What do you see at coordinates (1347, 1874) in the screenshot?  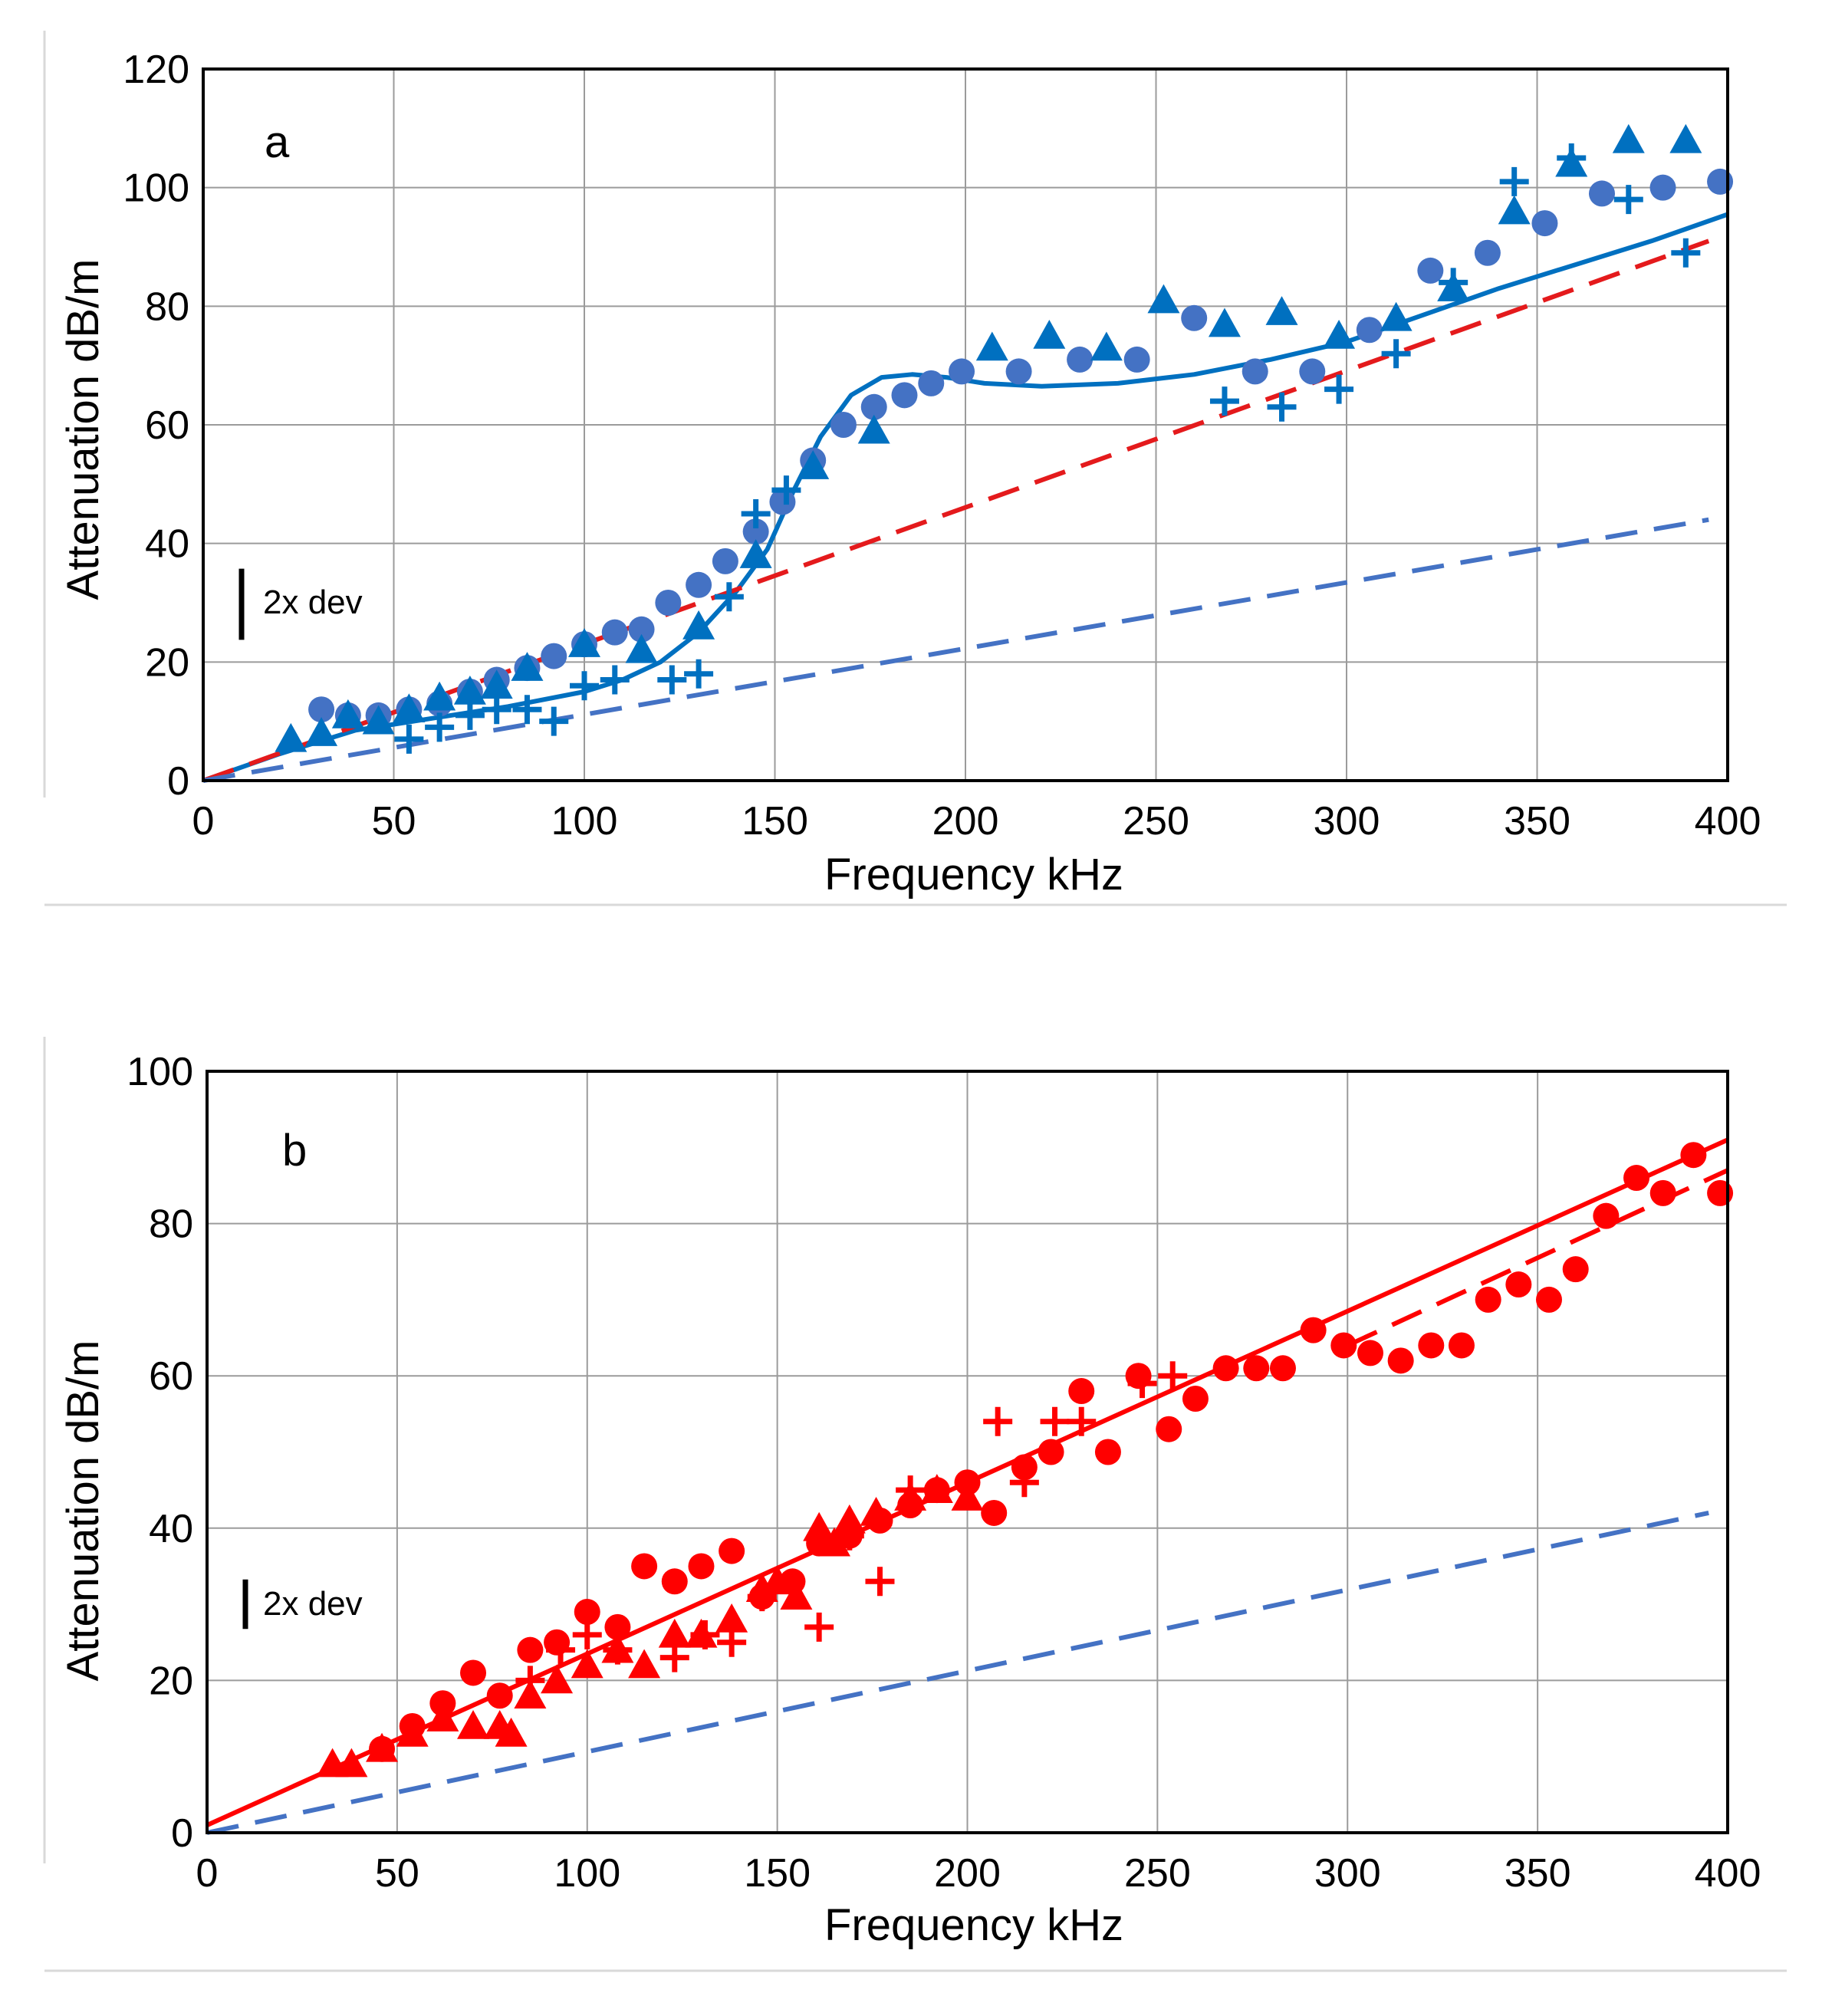 I see `x-tick-label: 300` at bounding box center [1347, 1874].